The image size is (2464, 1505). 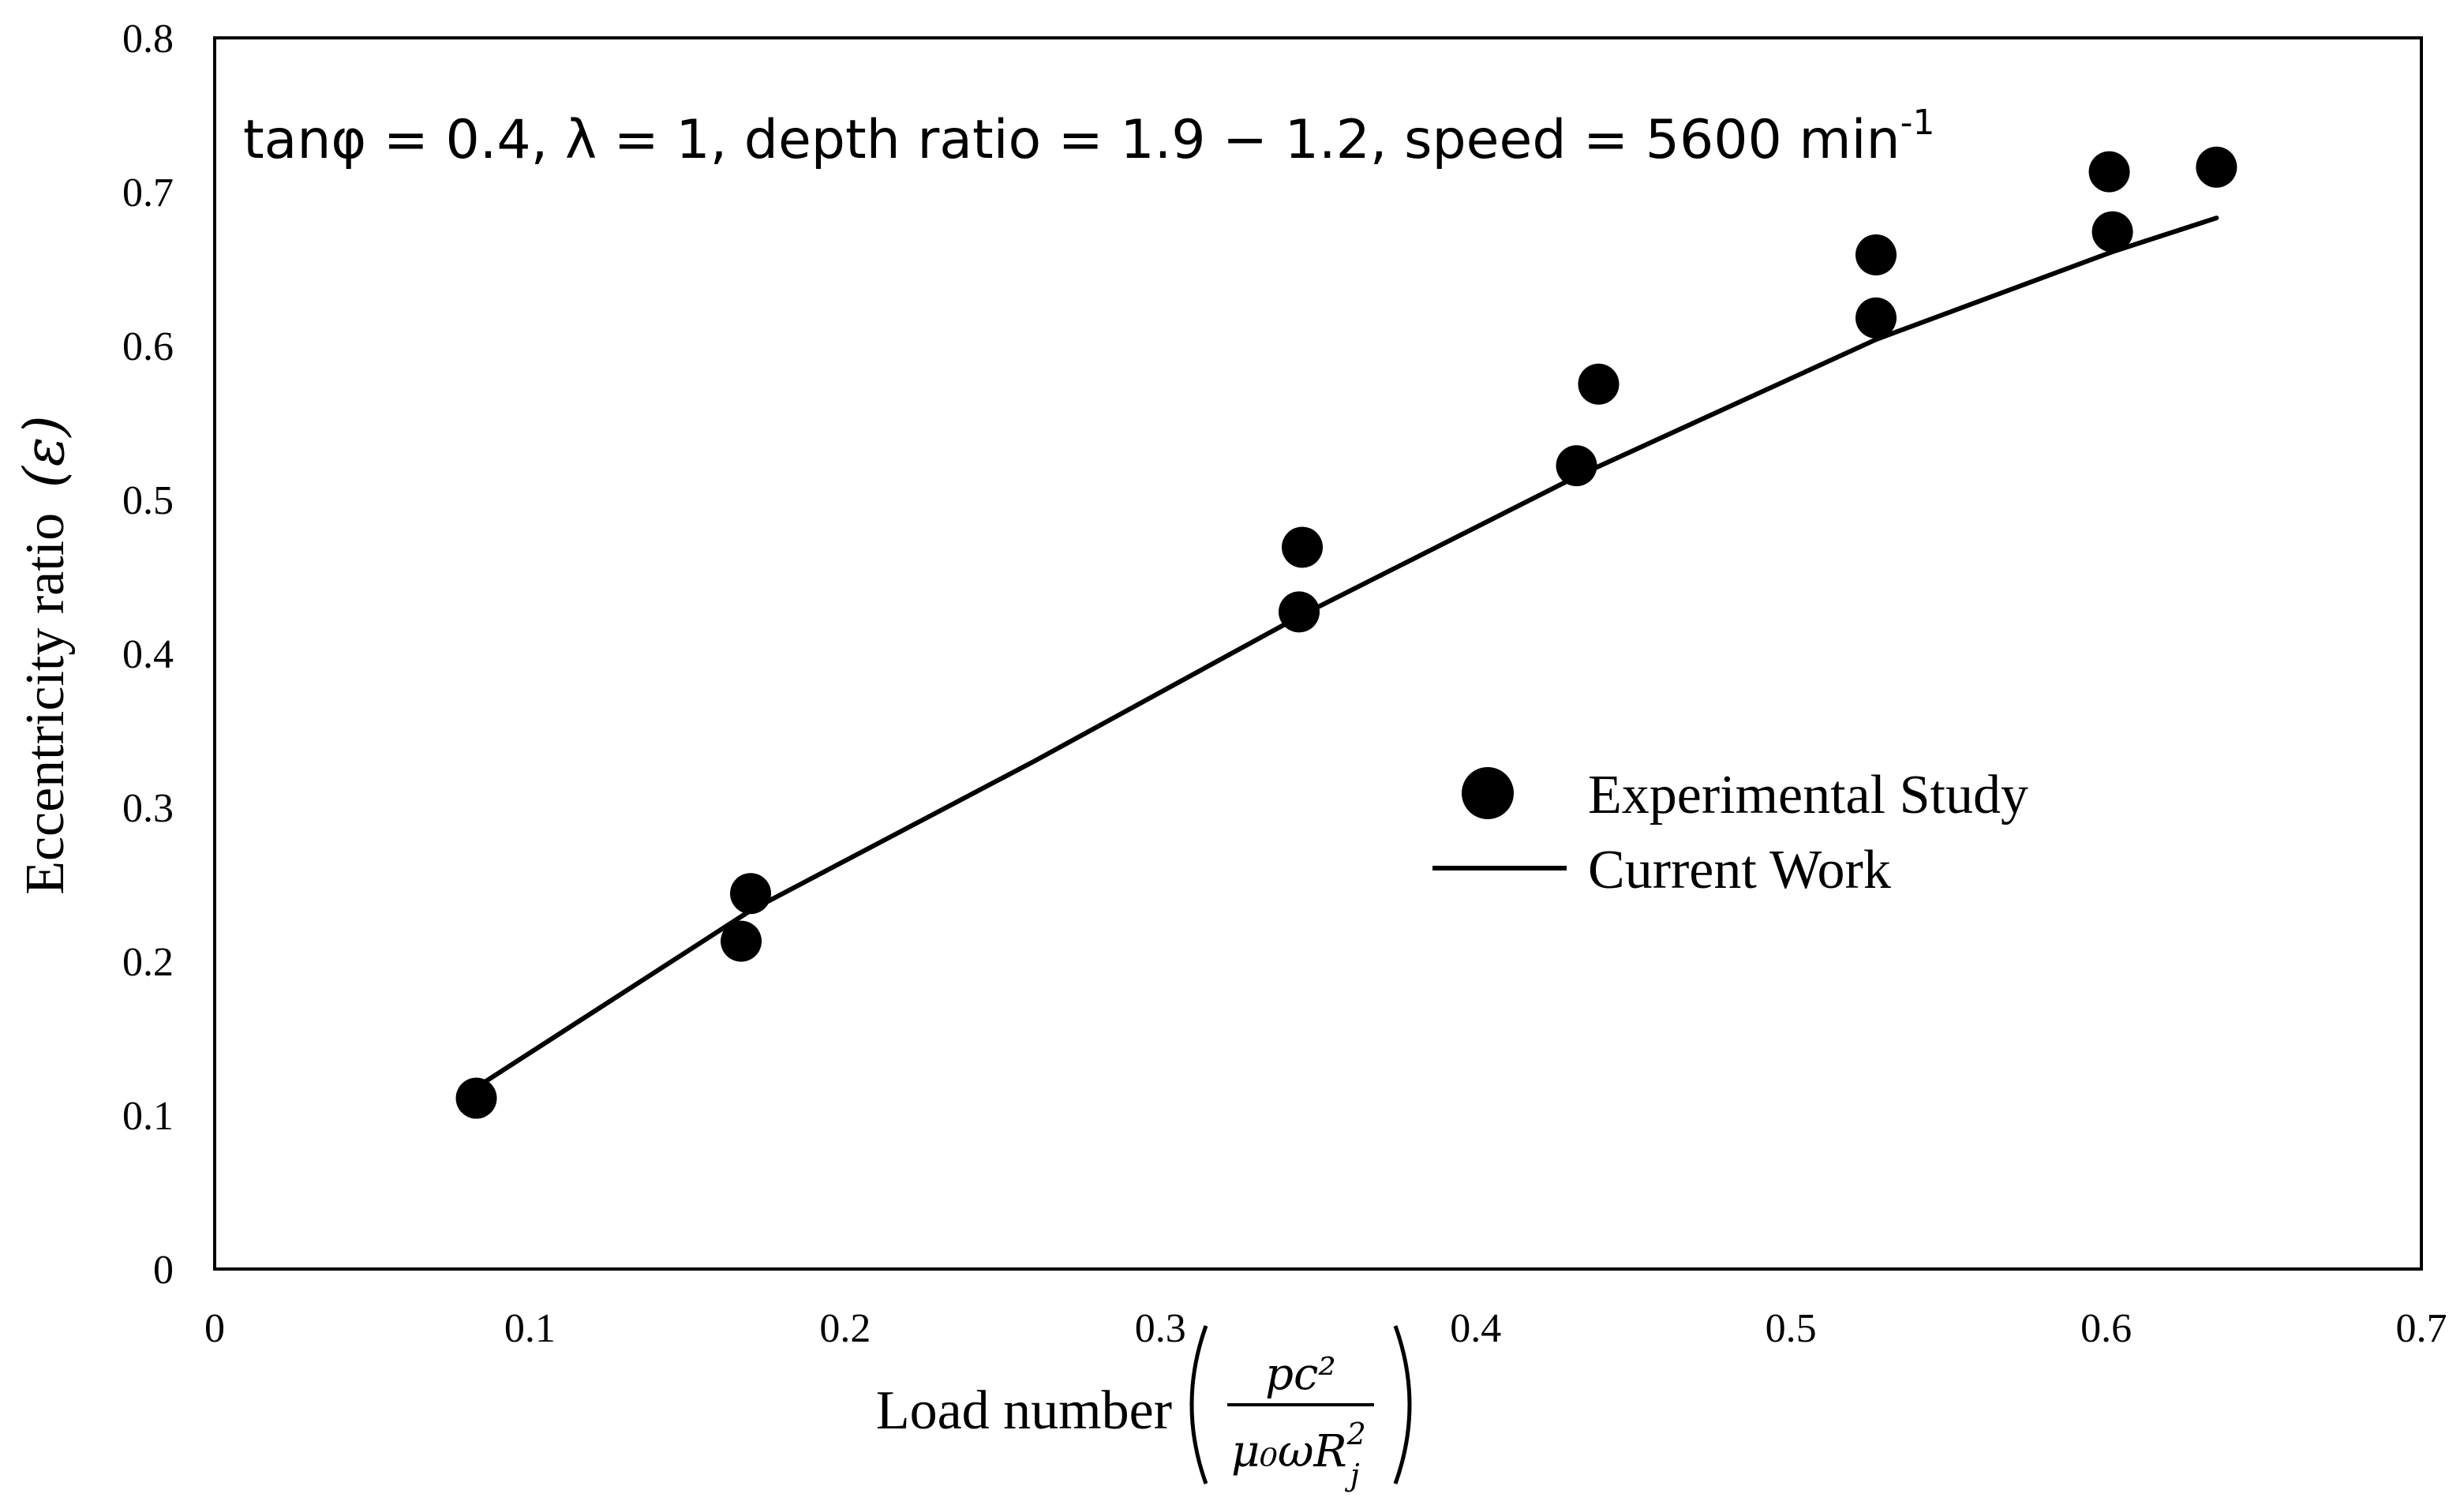 I want to click on x-tick-label: 0.4, so click(x=1475, y=1328).